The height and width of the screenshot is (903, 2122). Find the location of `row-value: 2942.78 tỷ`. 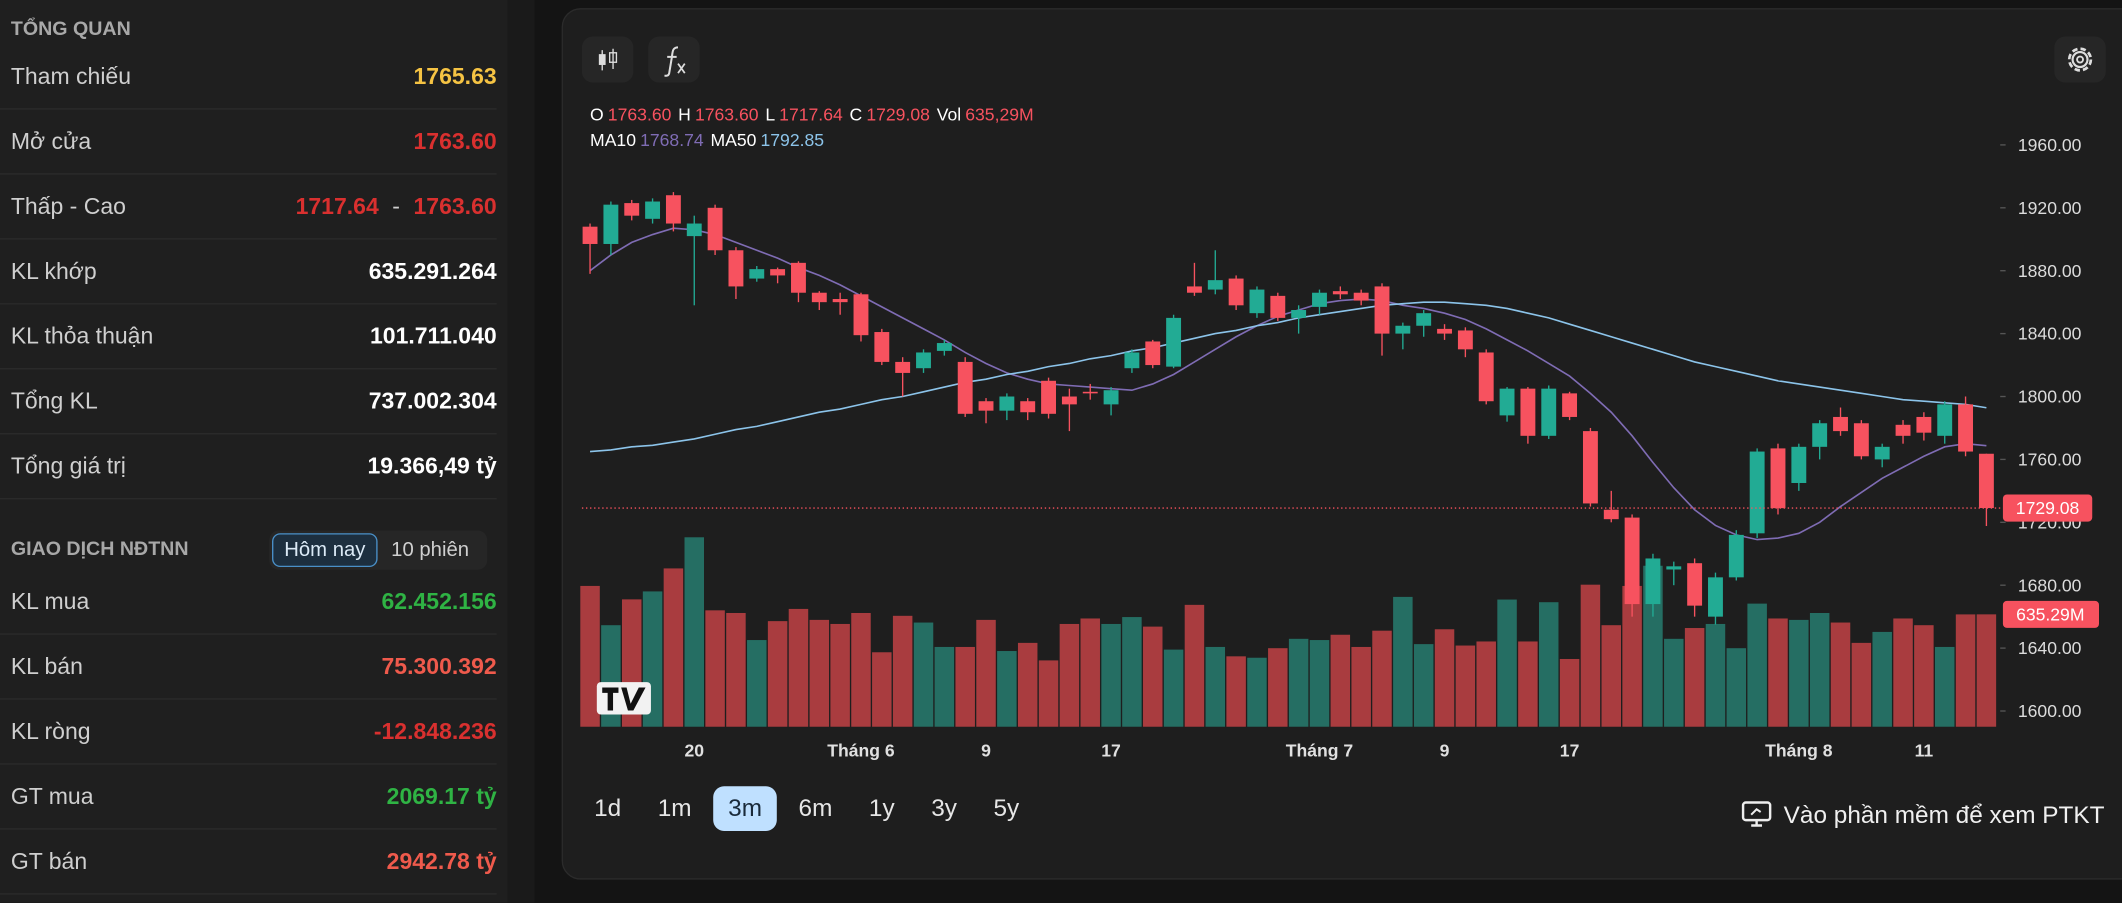

row-value: 2942.78 tỷ is located at coordinates (441, 860).